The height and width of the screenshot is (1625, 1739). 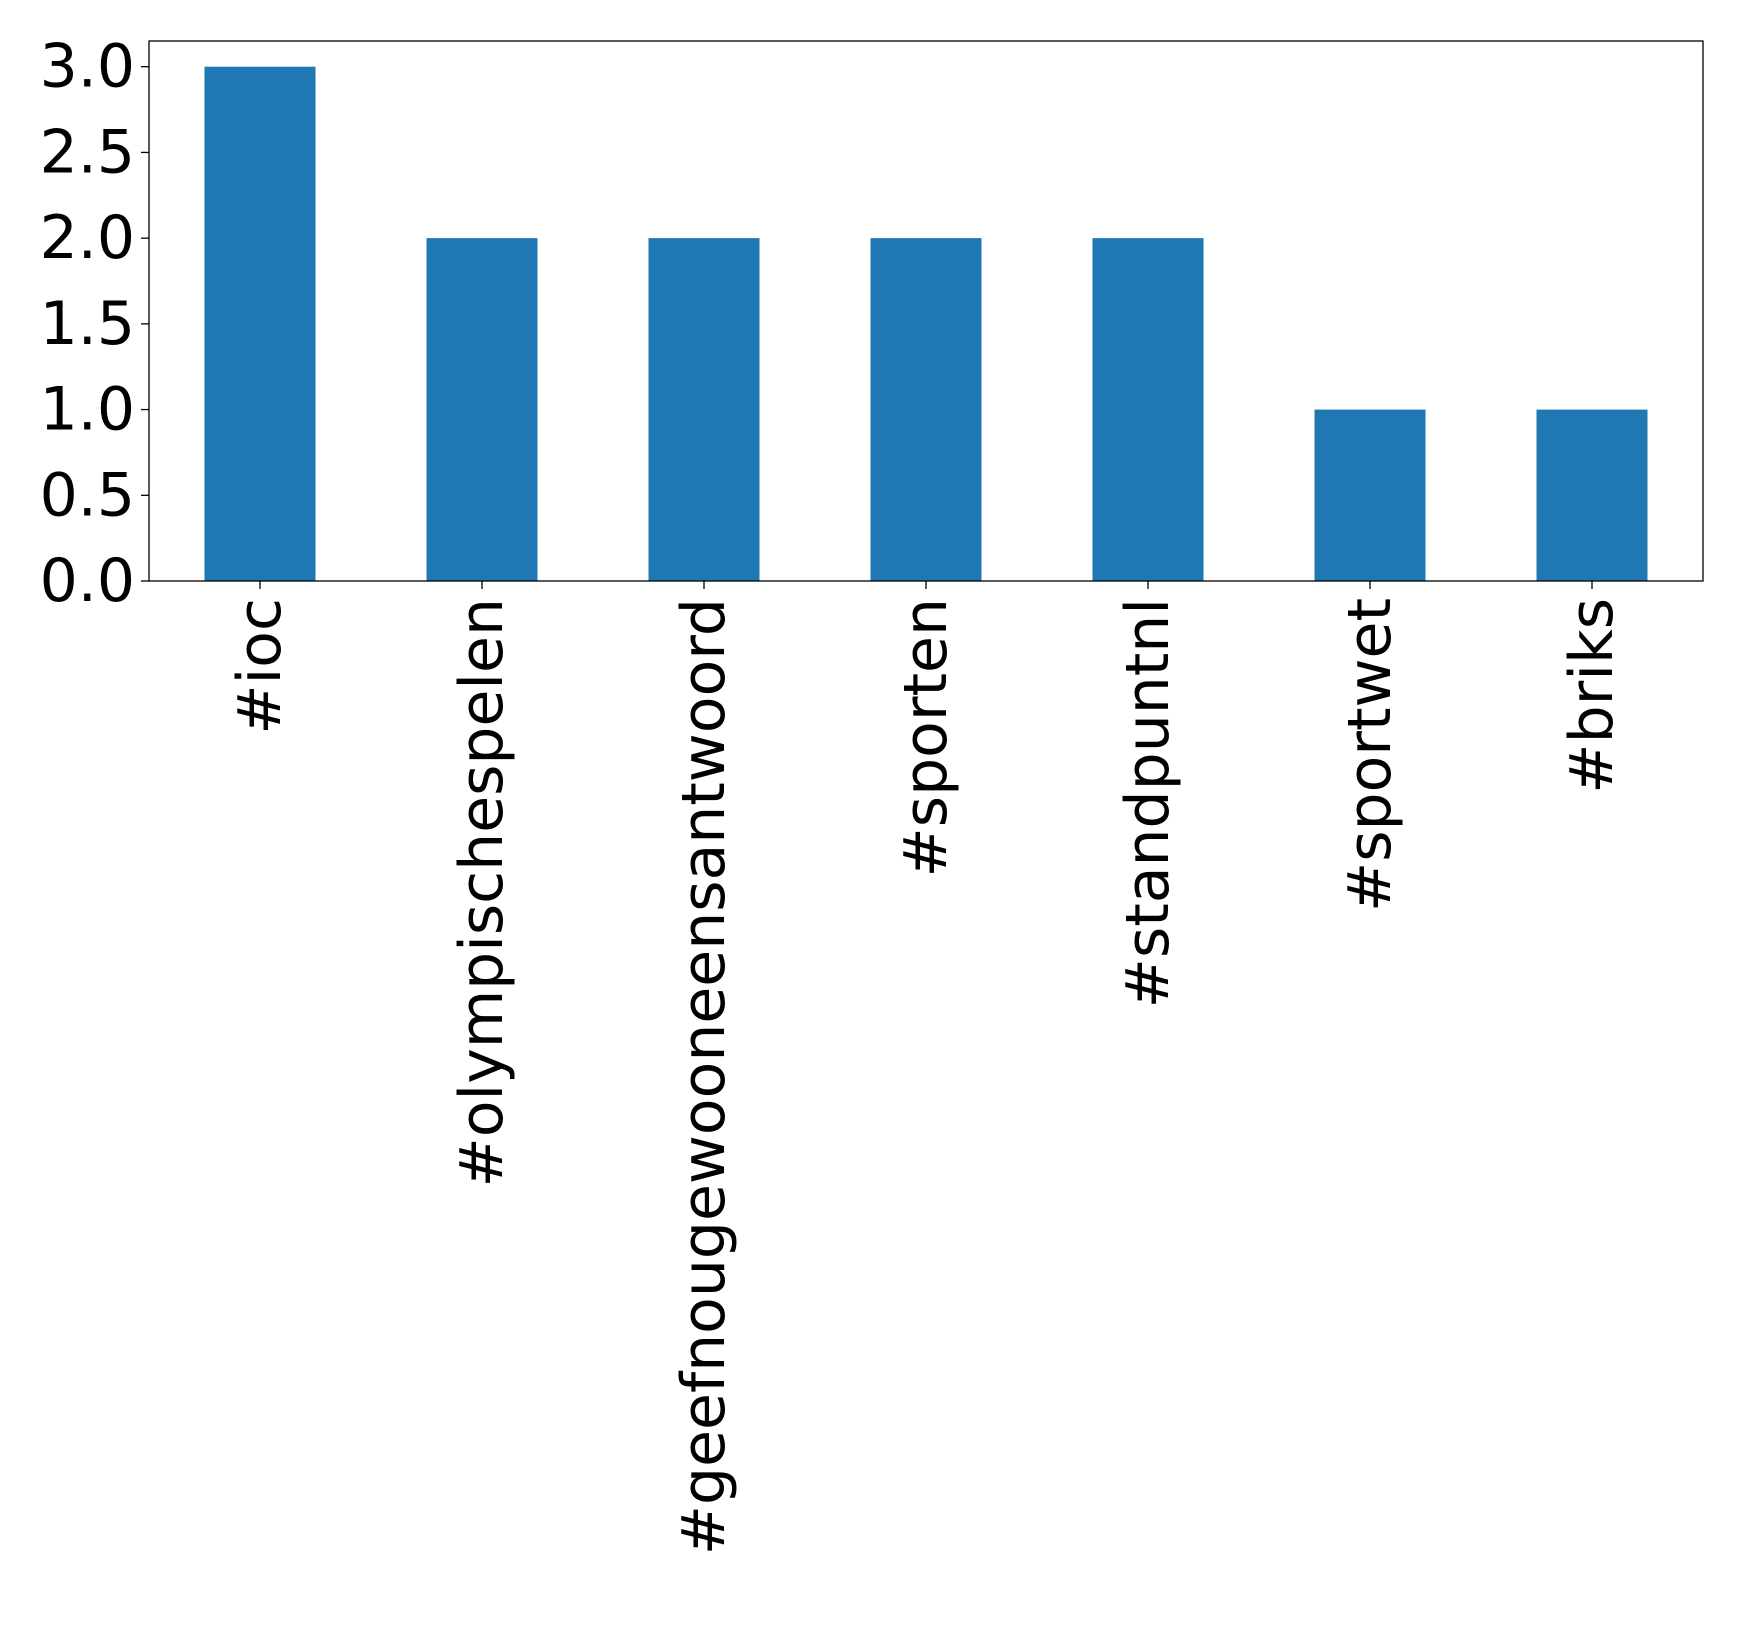 What do you see at coordinates (1148, 803) in the screenshot?
I see `x-tick-label: #standpuntnl` at bounding box center [1148, 803].